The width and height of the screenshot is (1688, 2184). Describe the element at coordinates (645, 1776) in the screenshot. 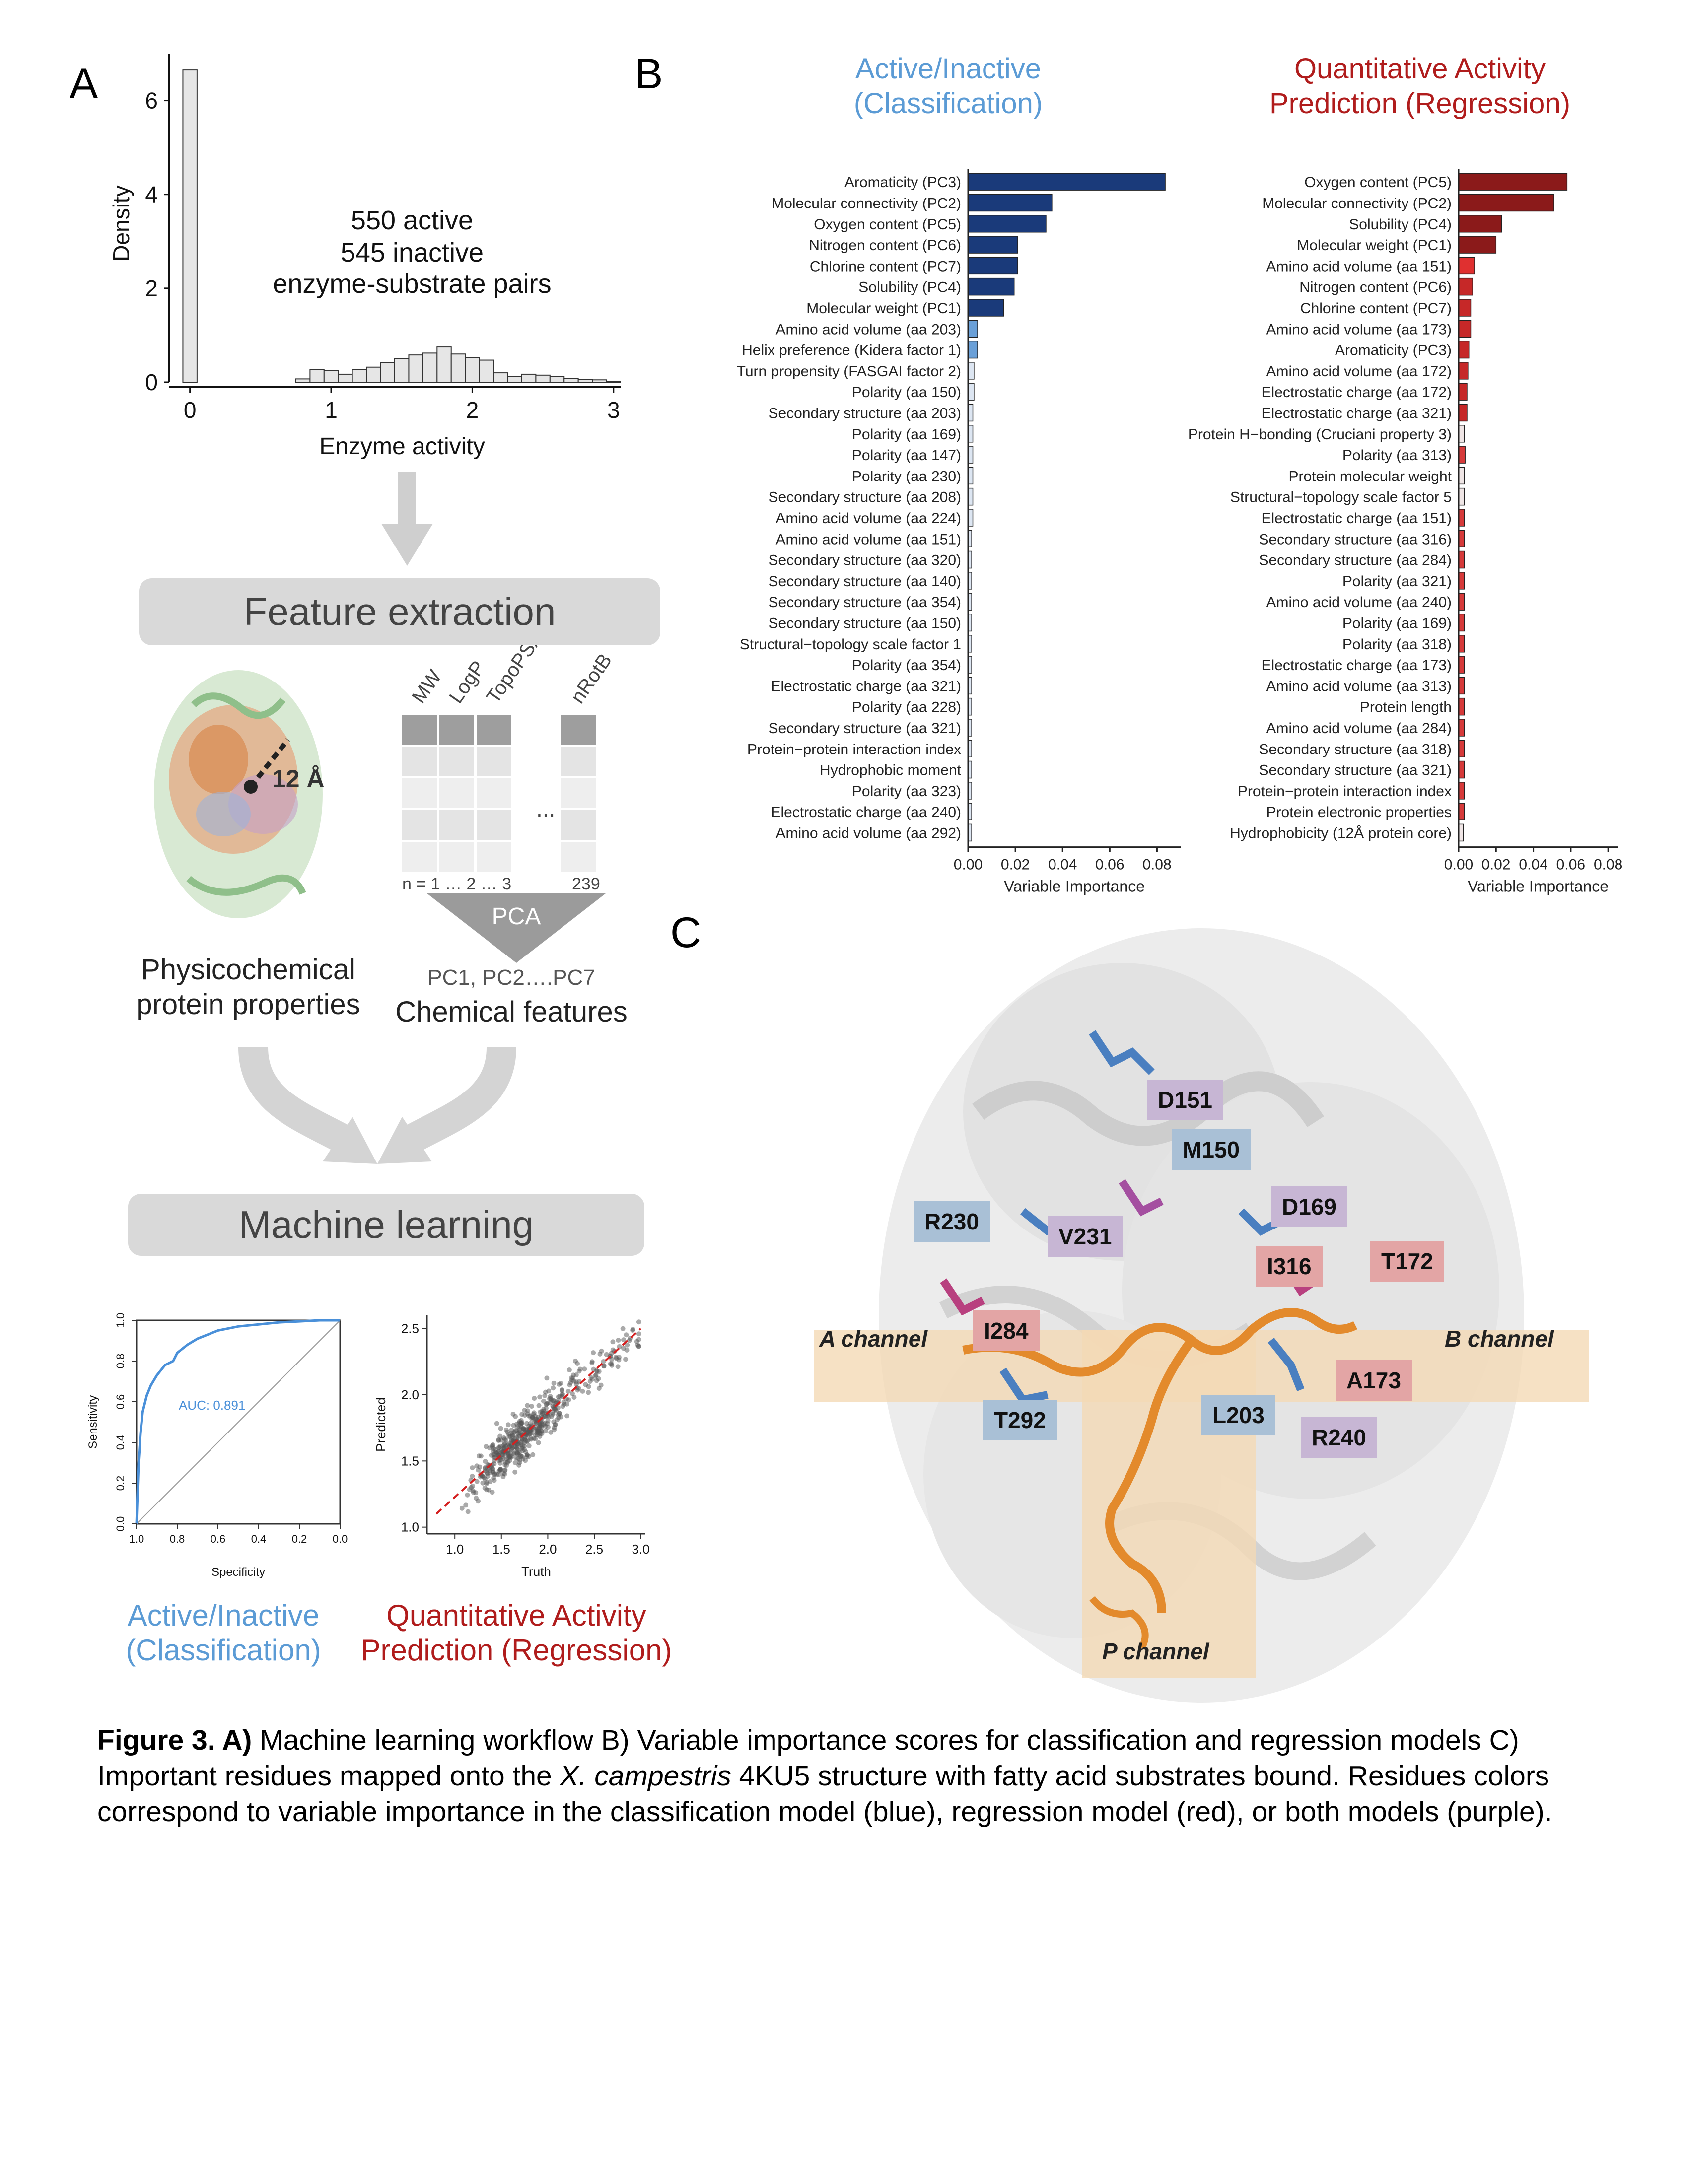

I see `caption-italic: X. campestris` at that location.